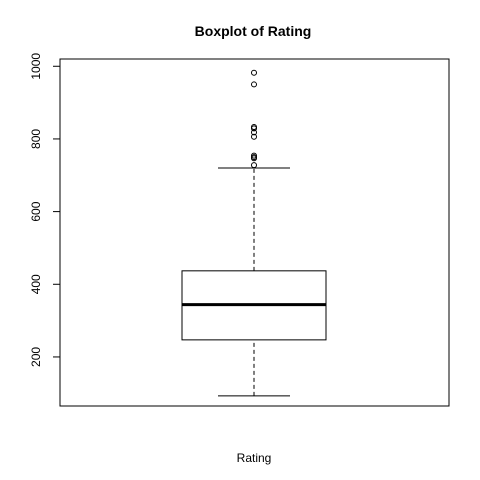  What do you see at coordinates (44, 210) in the screenshot?
I see `y-axis: 200 400 600 800 1000` at bounding box center [44, 210].